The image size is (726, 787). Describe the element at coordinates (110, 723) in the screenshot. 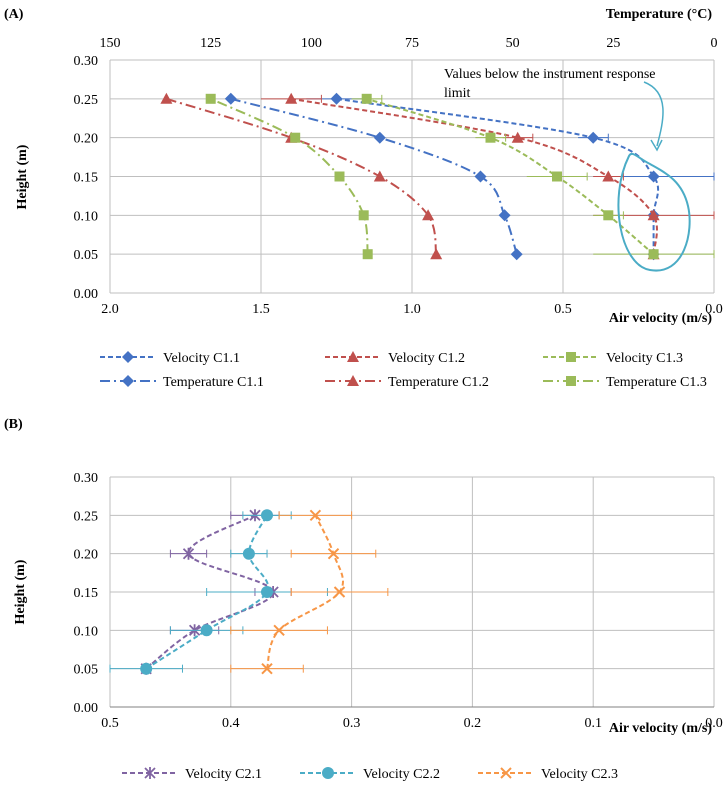

I see `chart-b-x-tick-label: 0.5` at that location.